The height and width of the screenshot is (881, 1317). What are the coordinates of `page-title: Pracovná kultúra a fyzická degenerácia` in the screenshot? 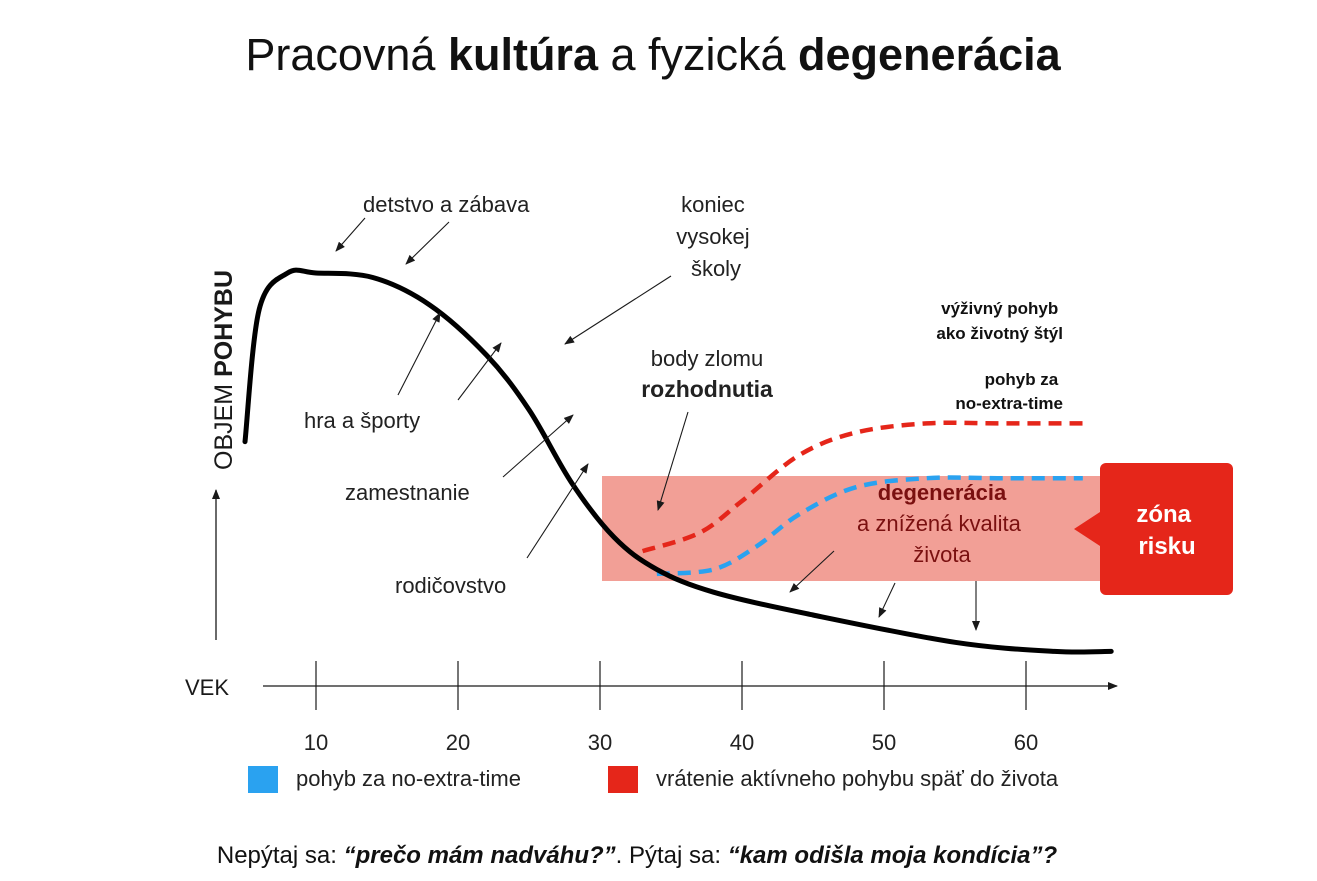 It's located at (653, 54).